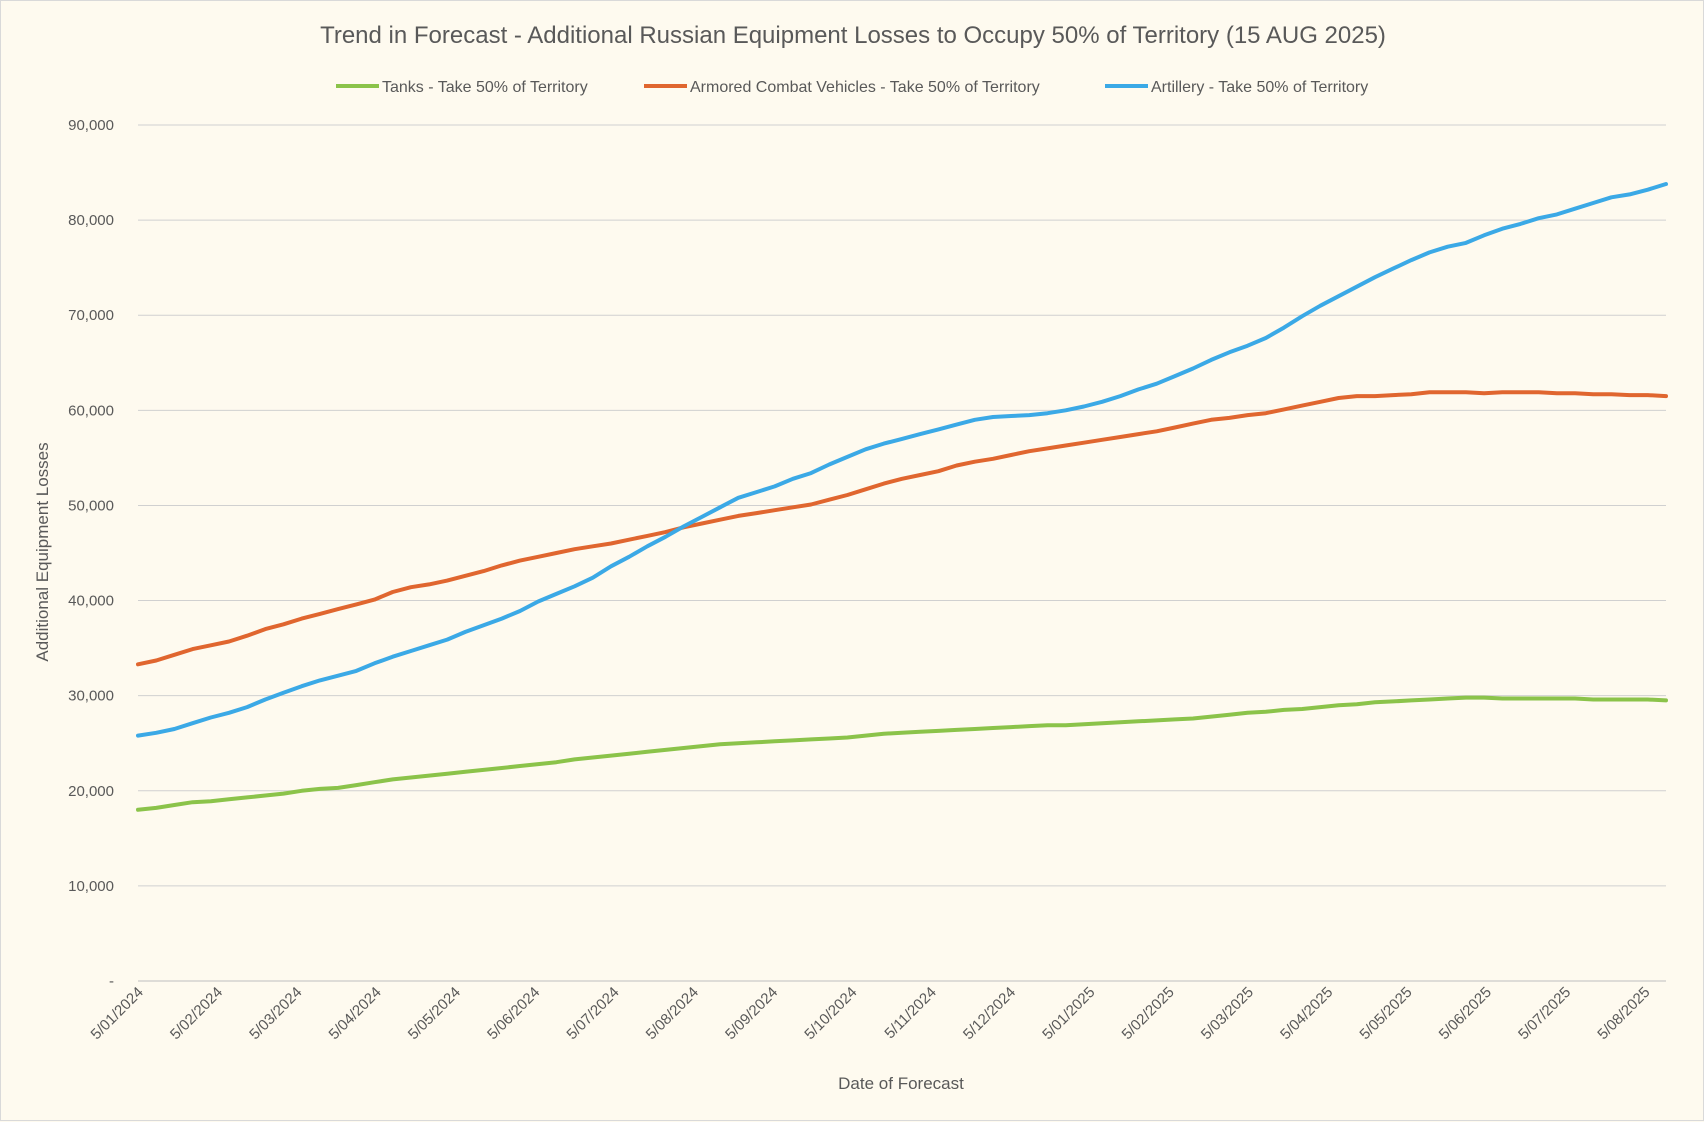 This screenshot has width=1704, height=1122. I want to click on x-tick-label: 5/03/2024, so click(275, 1013).